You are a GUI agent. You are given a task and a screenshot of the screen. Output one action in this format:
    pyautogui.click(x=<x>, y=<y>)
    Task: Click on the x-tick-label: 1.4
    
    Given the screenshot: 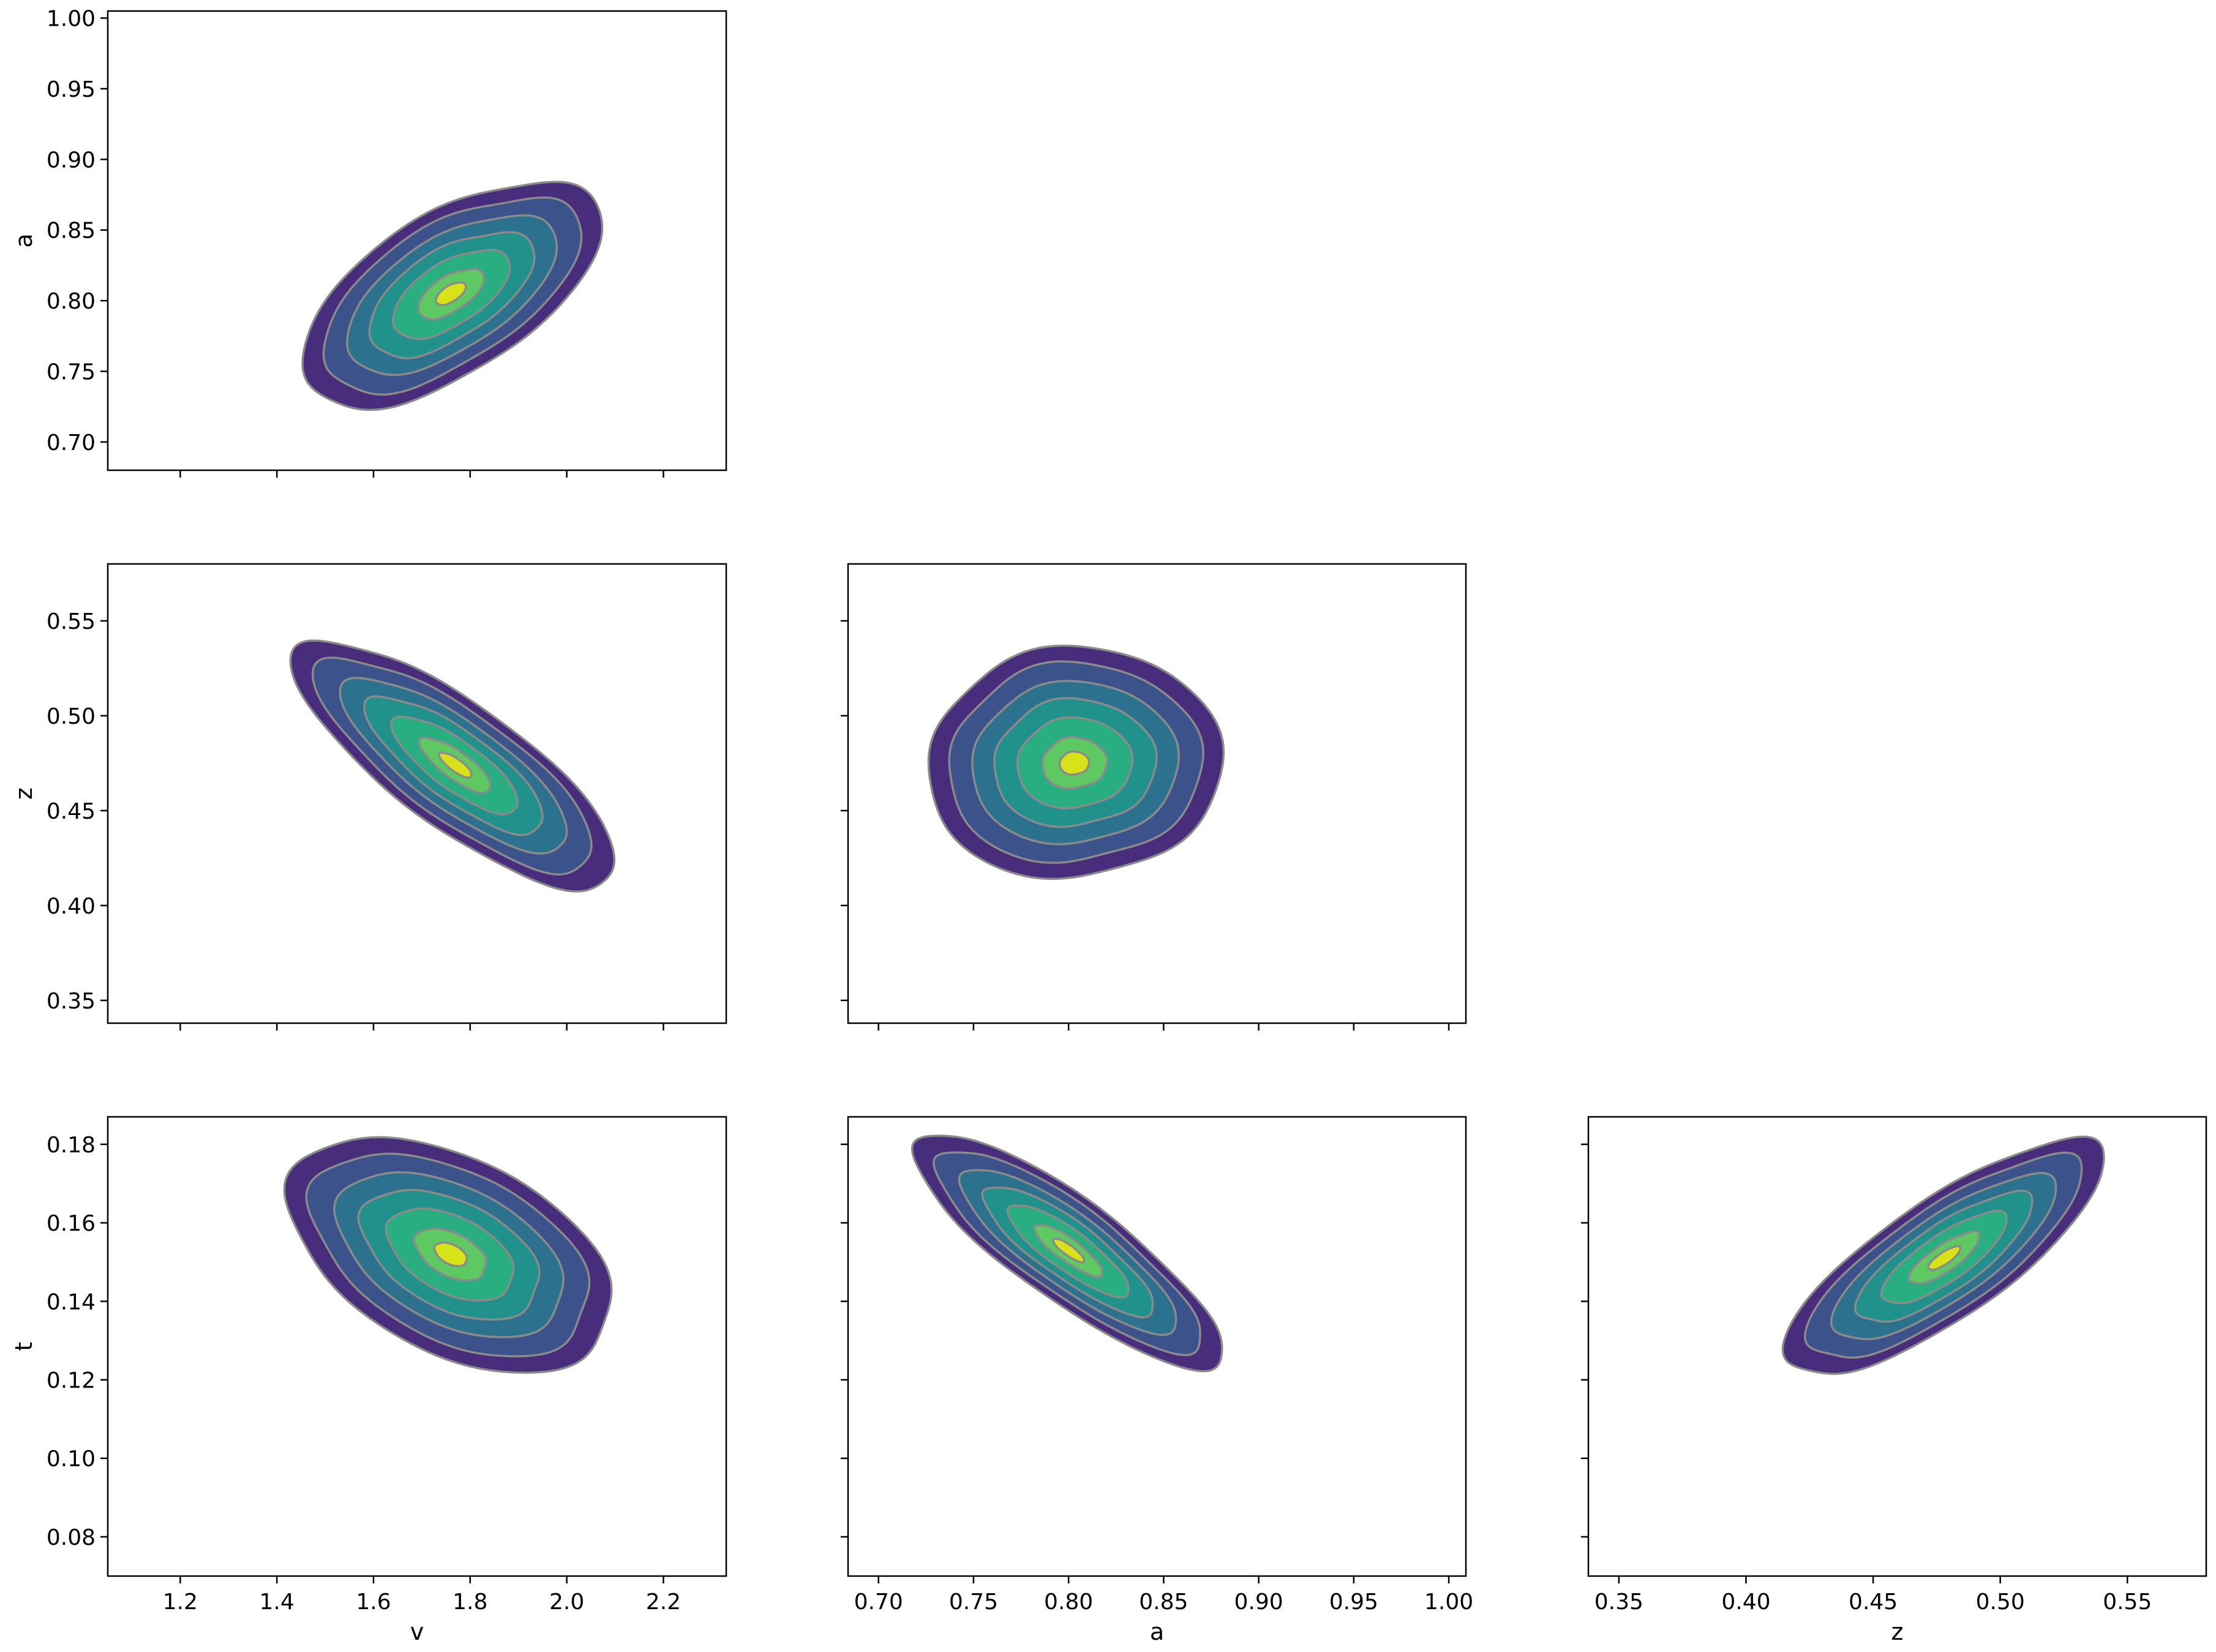 What is the action you would take?
    pyautogui.click(x=277, y=1602)
    